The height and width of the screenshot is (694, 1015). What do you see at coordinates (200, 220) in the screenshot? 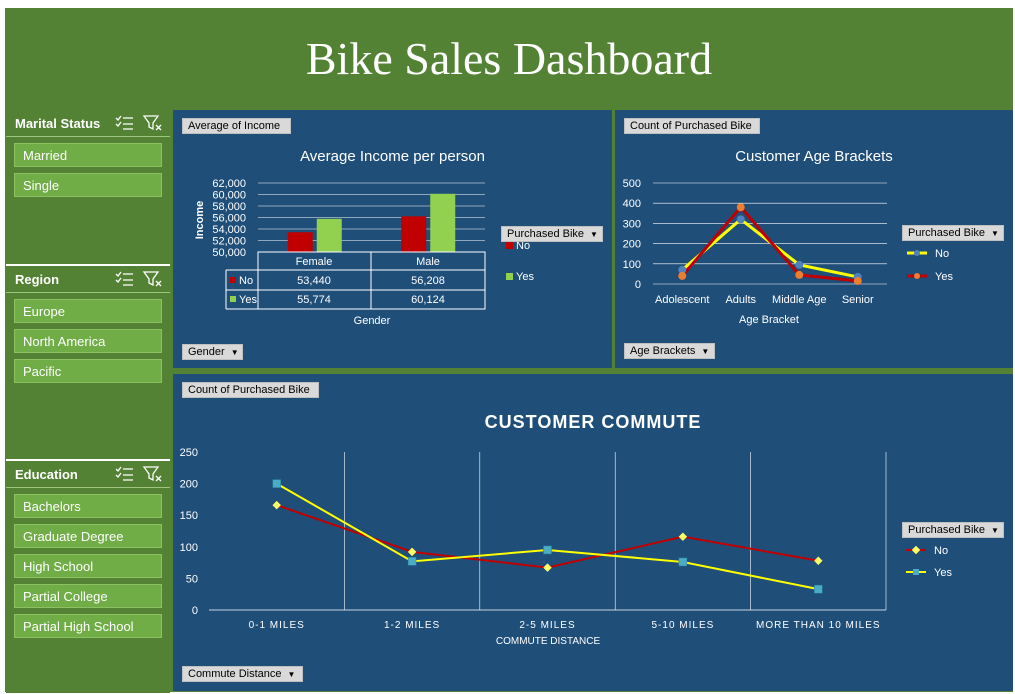
I see `y-axis-label: Income` at bounding box center [200, 220].